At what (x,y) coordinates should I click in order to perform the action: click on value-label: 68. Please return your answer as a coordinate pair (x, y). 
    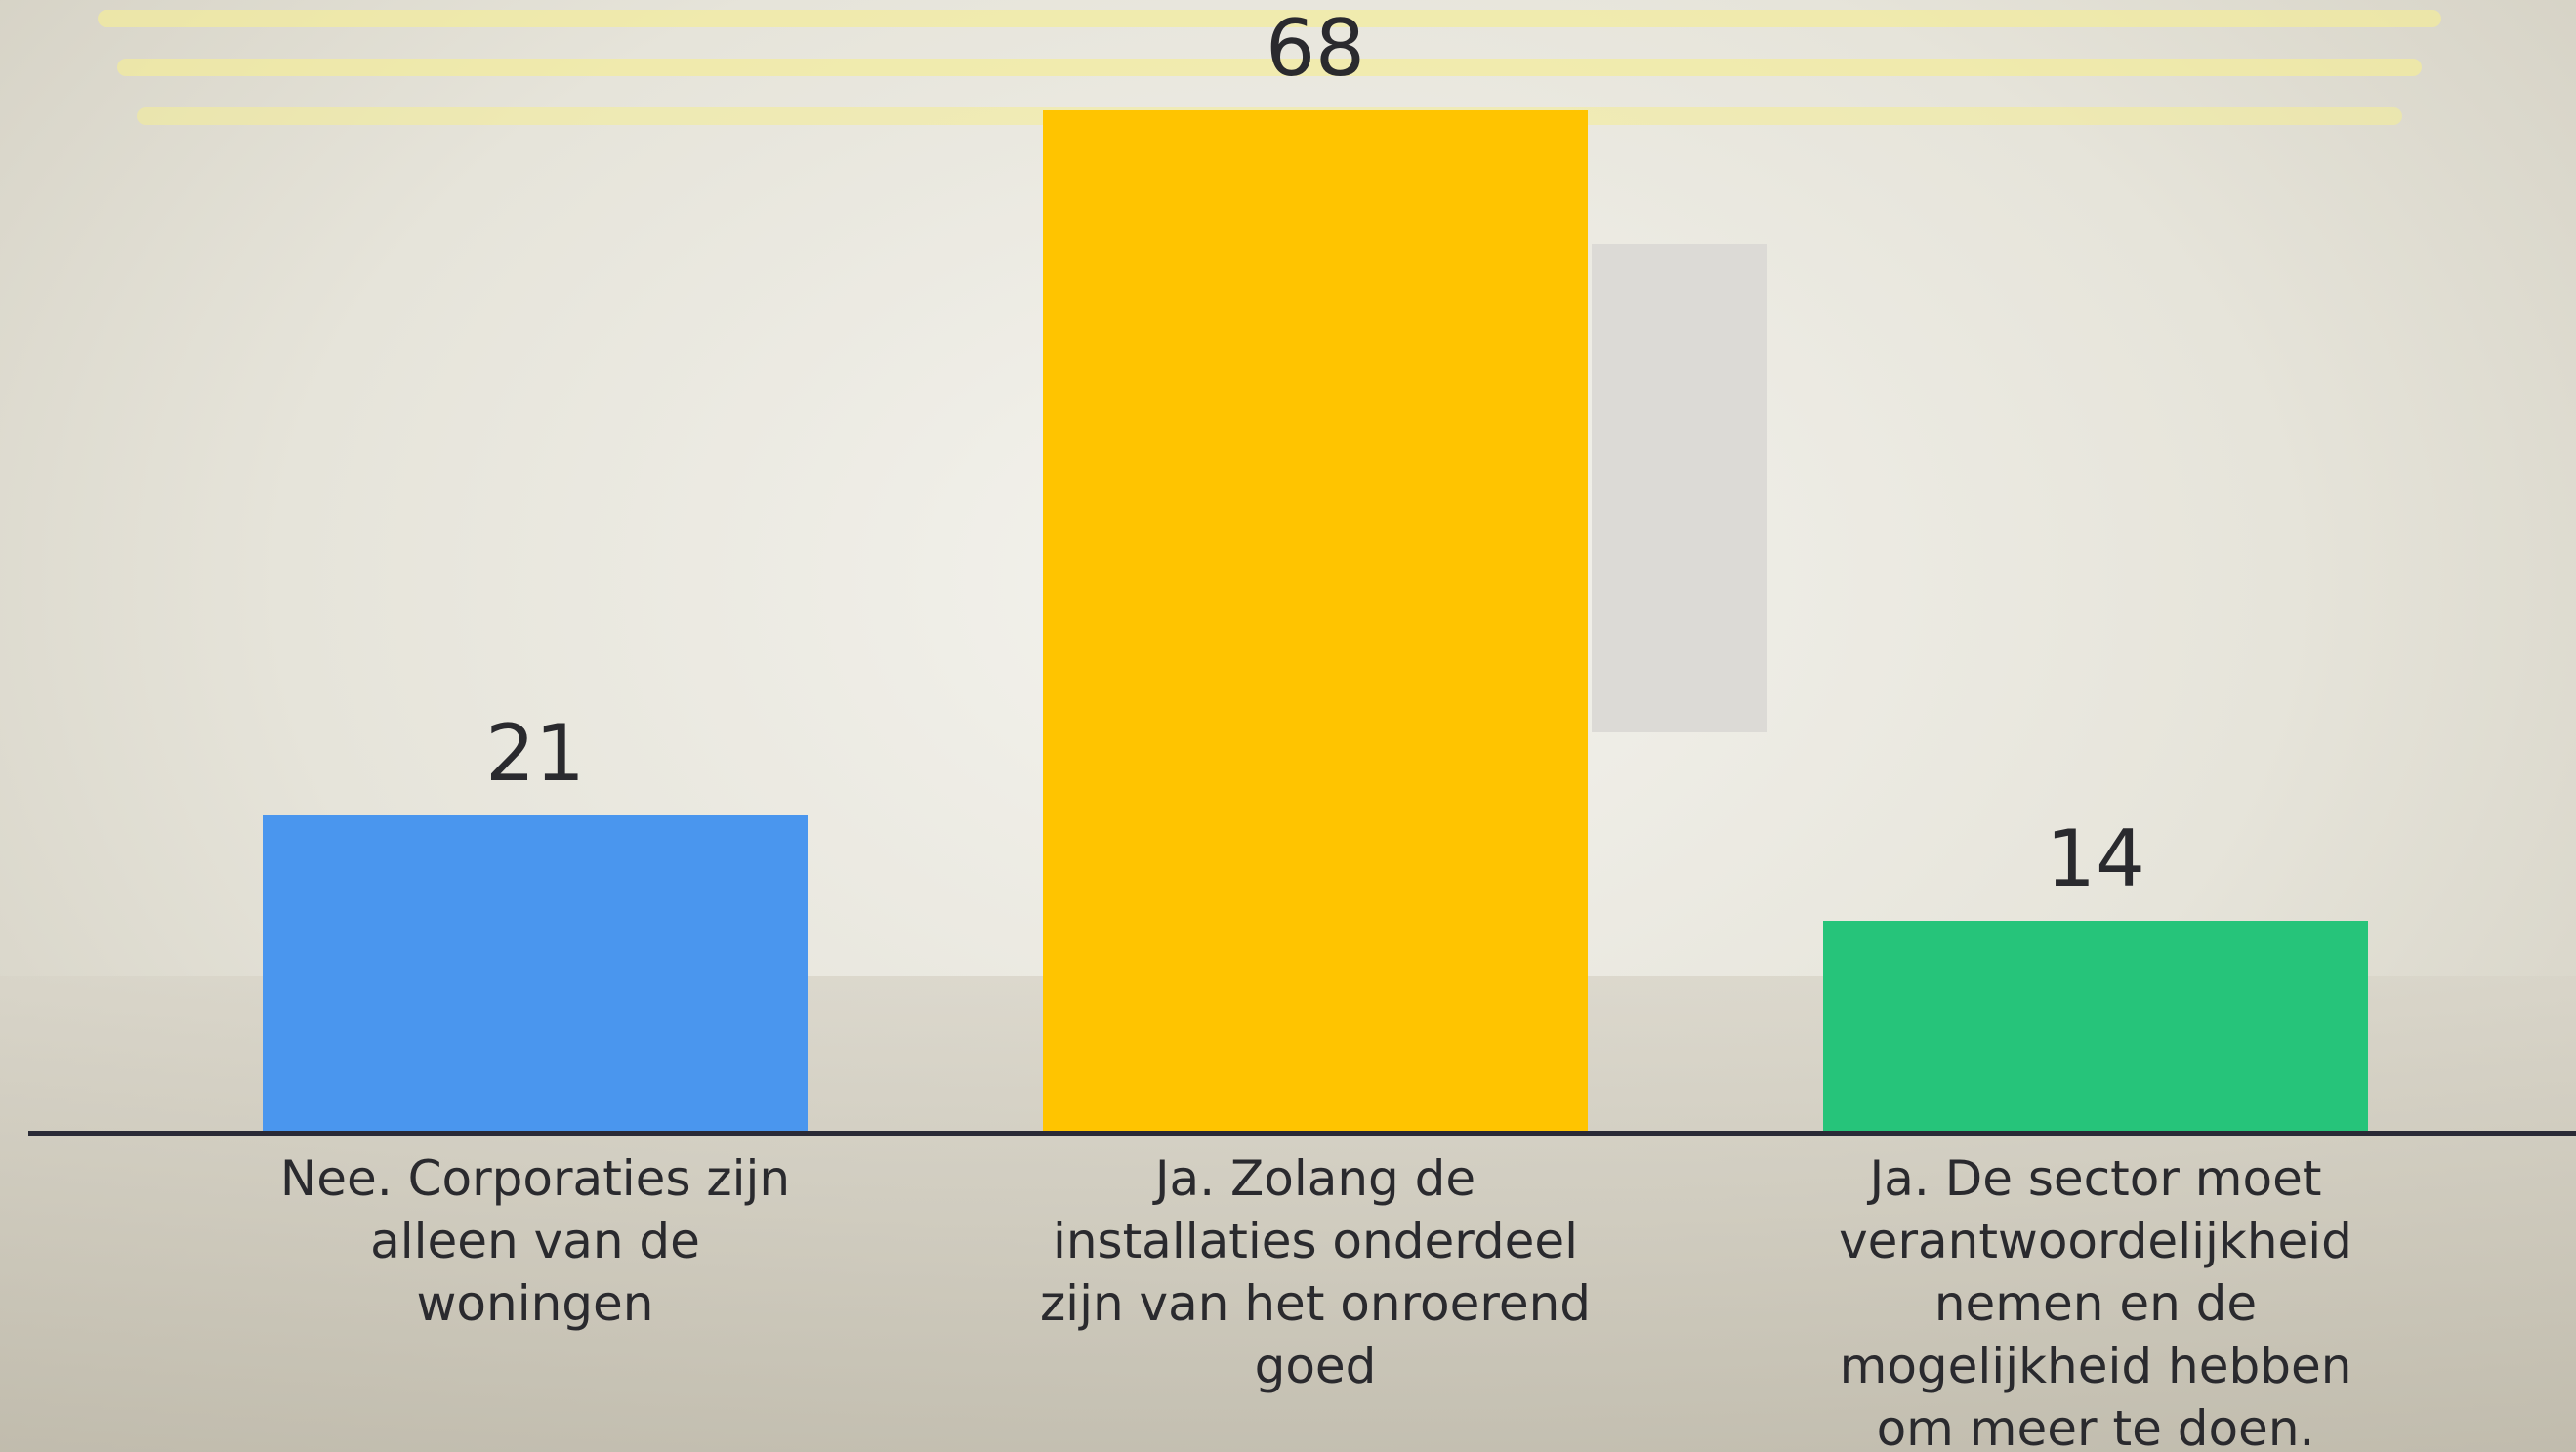
    Looking at the image, I should click on (1315, 48).